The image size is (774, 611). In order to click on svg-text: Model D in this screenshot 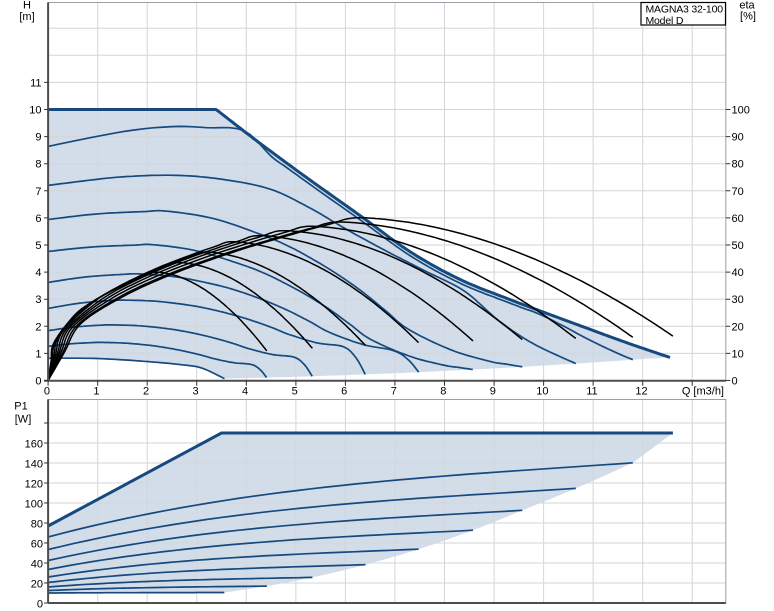, I will do `click(665, 21)`.